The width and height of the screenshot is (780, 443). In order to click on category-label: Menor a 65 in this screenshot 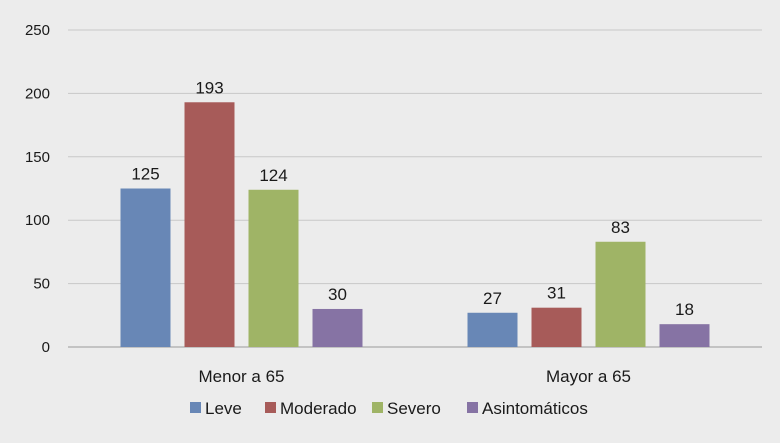, I will do `click(242, 376)`.